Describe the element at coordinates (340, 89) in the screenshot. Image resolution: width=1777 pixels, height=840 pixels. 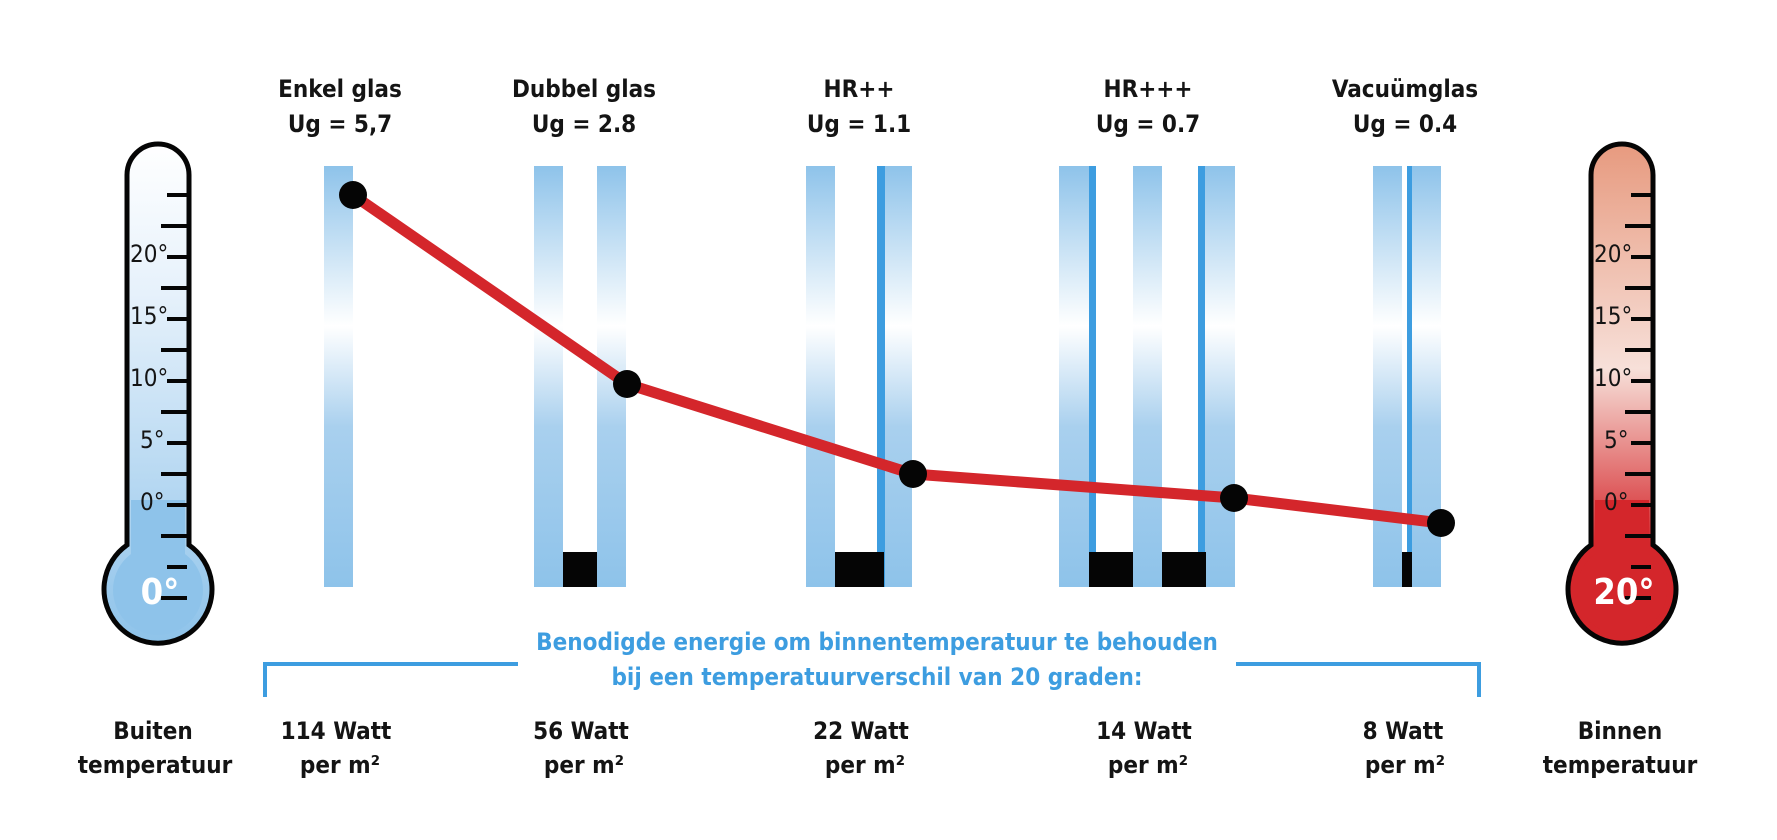
I see `glazing-name: Enkel glas` at that location.